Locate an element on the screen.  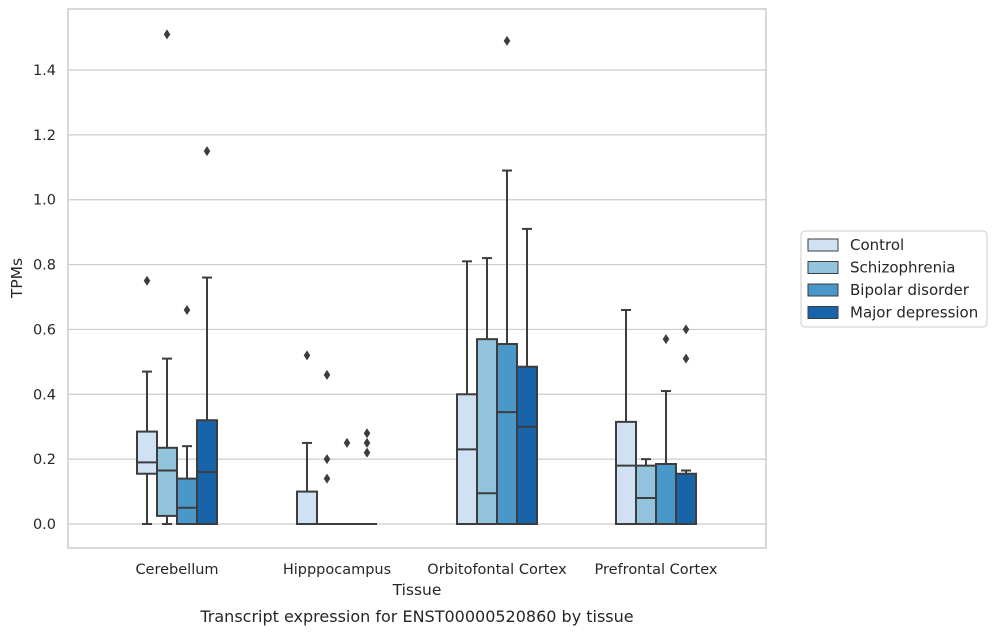
y-tick-label: 0.0 is located at coordinates (44, 525).